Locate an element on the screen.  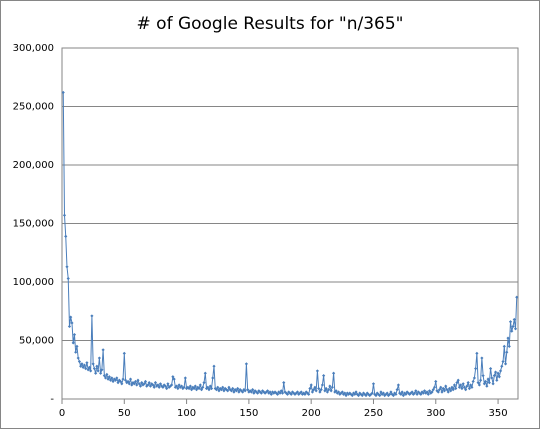
y-tick-label: 150,000 is located at coordinates (33, 224).